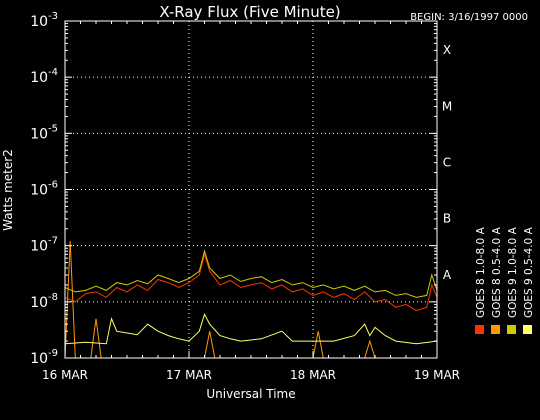 The image size is (540, 420). What do you see at coordinates (447, 50) in the screenshot?
I see `flare-class-label: X` at bounding box center [447, 50].